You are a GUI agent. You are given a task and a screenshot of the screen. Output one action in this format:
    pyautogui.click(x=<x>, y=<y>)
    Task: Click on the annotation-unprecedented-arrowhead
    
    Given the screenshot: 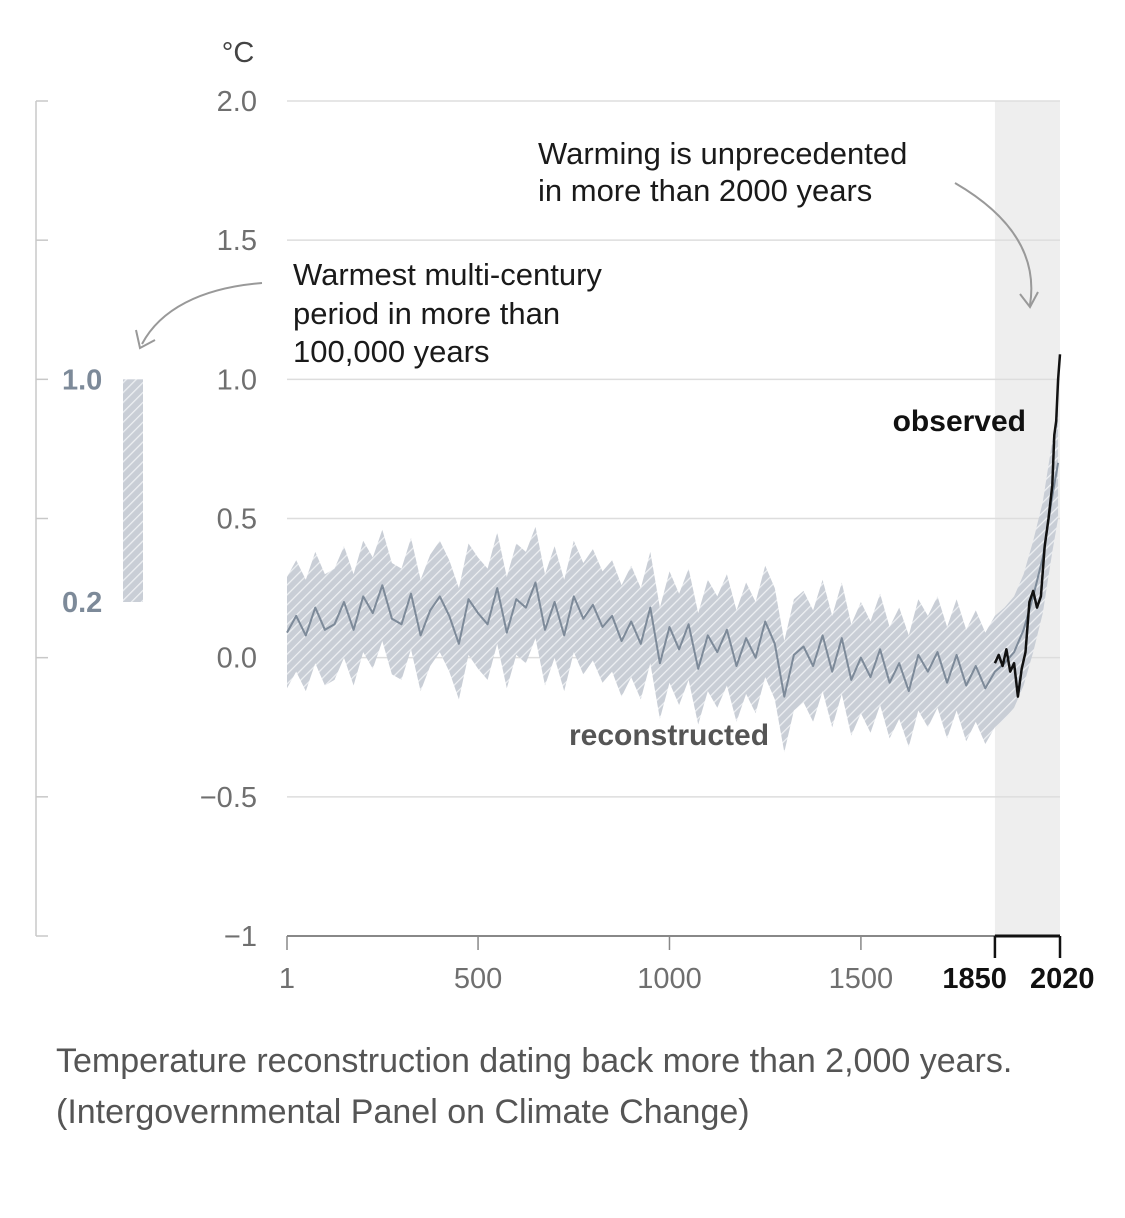 What is the action you would take?
    pyautogui.click(x=1029, y=300)
    